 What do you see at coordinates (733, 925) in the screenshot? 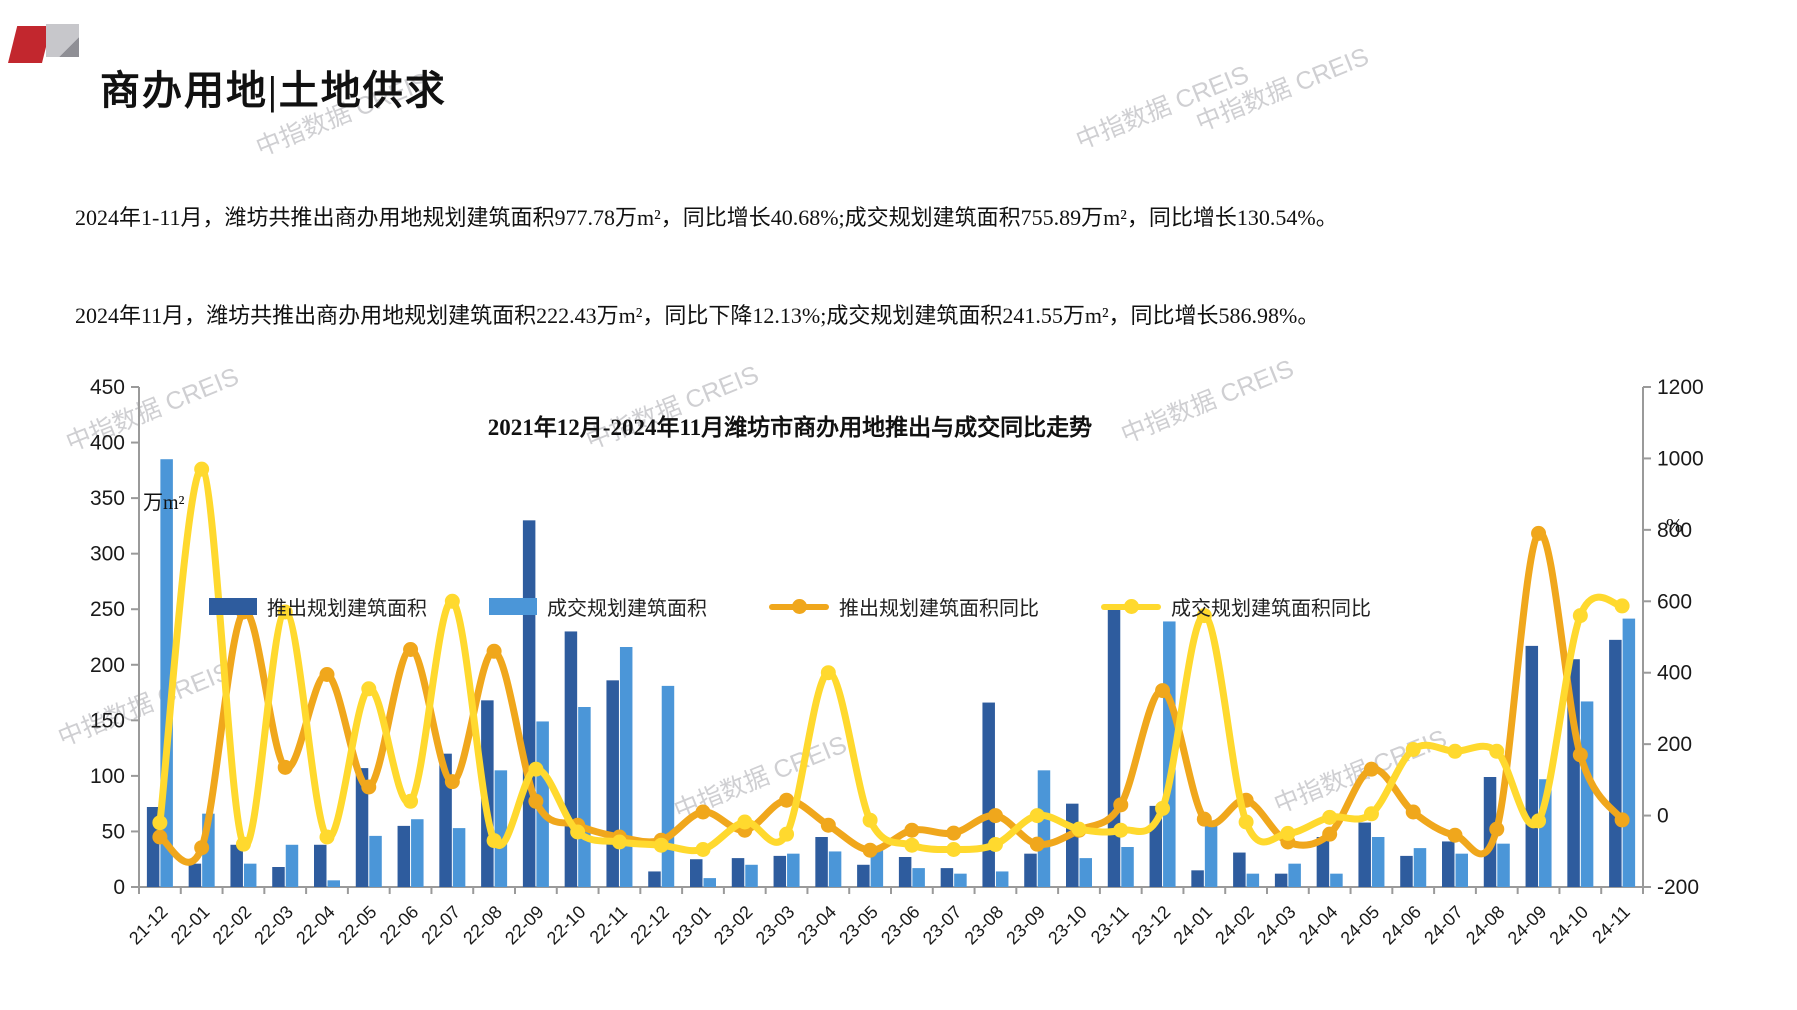
I see `x-axis-label: 23-02` at bounding box center [733, 925].